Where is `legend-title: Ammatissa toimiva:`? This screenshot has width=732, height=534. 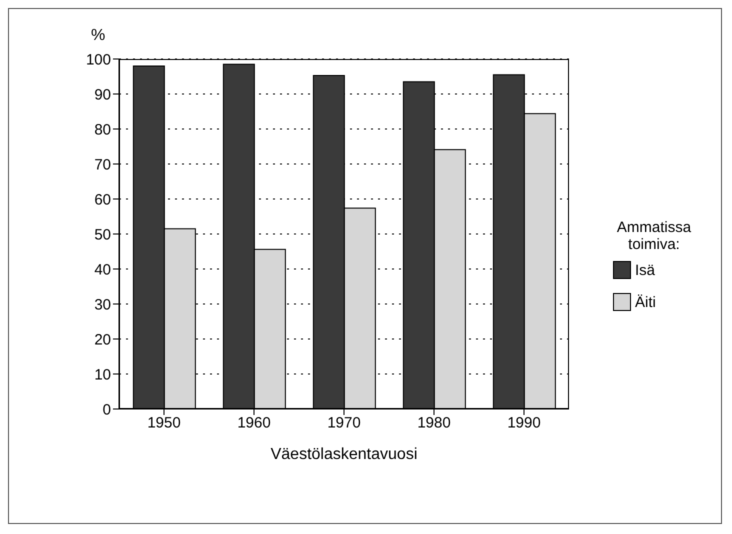
legend-title: Ammatissa toimiva: is located at coordinates (654, 236).